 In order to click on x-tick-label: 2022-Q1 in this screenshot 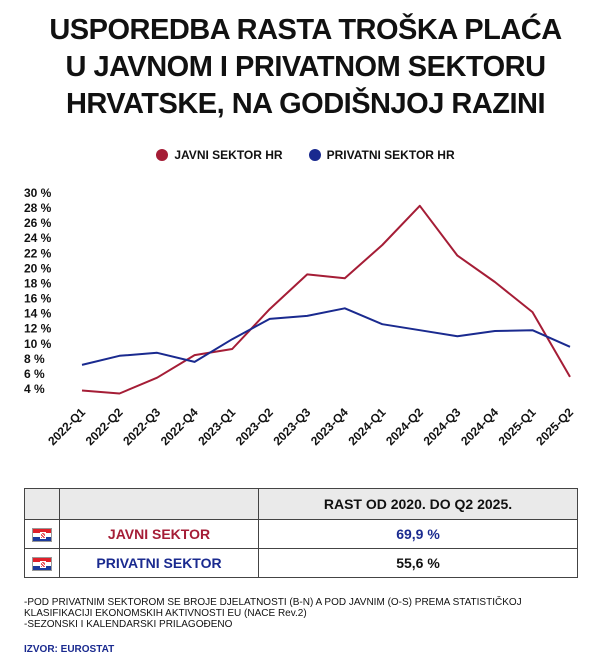, I will do `click(66, 426)`.